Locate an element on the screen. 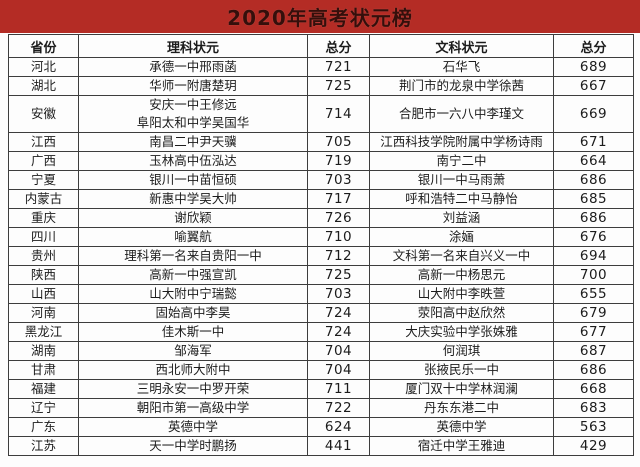 This screenshot has width=640, height=467. table-row: 广西 玉林高中伍泓达 719 南宁二中 664 is located at coordinates (321, 161).